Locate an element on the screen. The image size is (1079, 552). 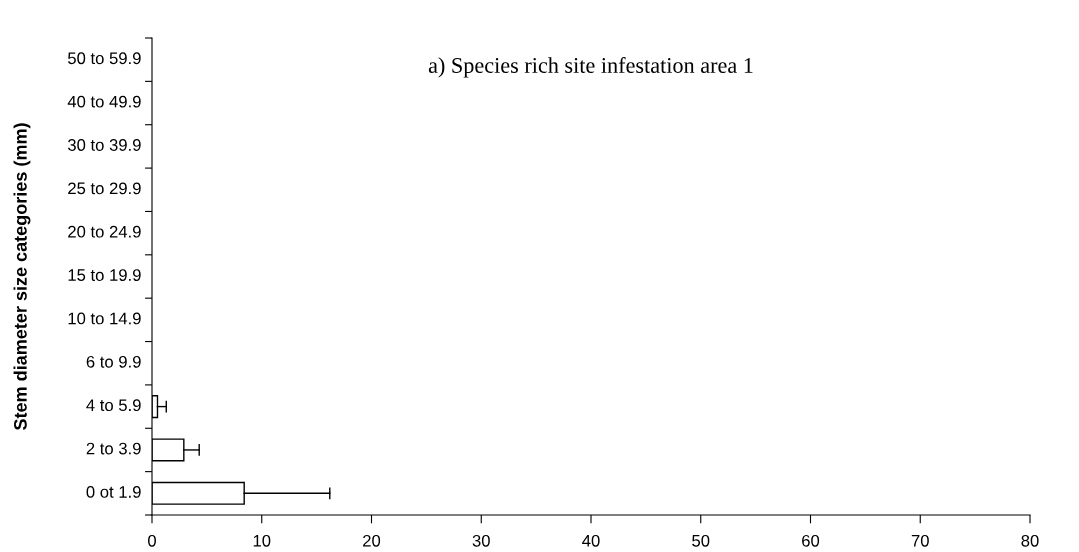
y-axis-title: Stem diameter size categories (mm) is located at coordinates (22, 277).